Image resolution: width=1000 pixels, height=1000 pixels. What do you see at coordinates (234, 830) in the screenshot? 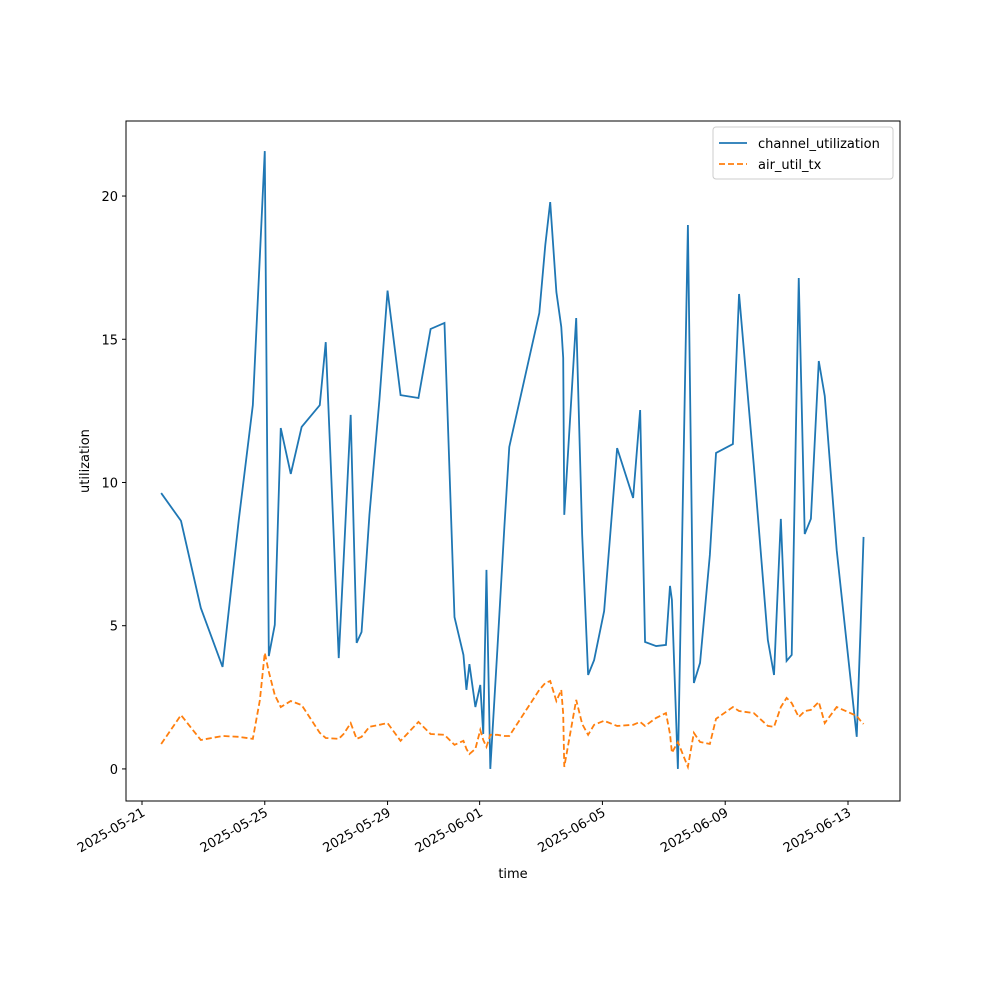
I see `x-tick-label: 2025-05-25` at bounding box center [234, 830].